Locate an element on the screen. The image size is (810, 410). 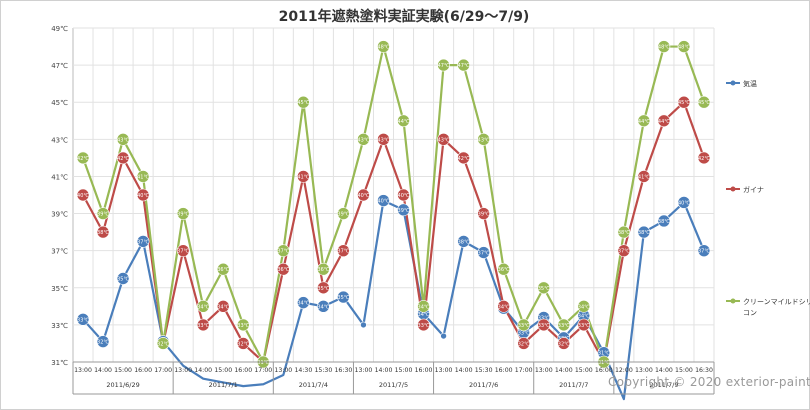
date-group-label: 2011/6/29 is located at coordinates (122, 385).